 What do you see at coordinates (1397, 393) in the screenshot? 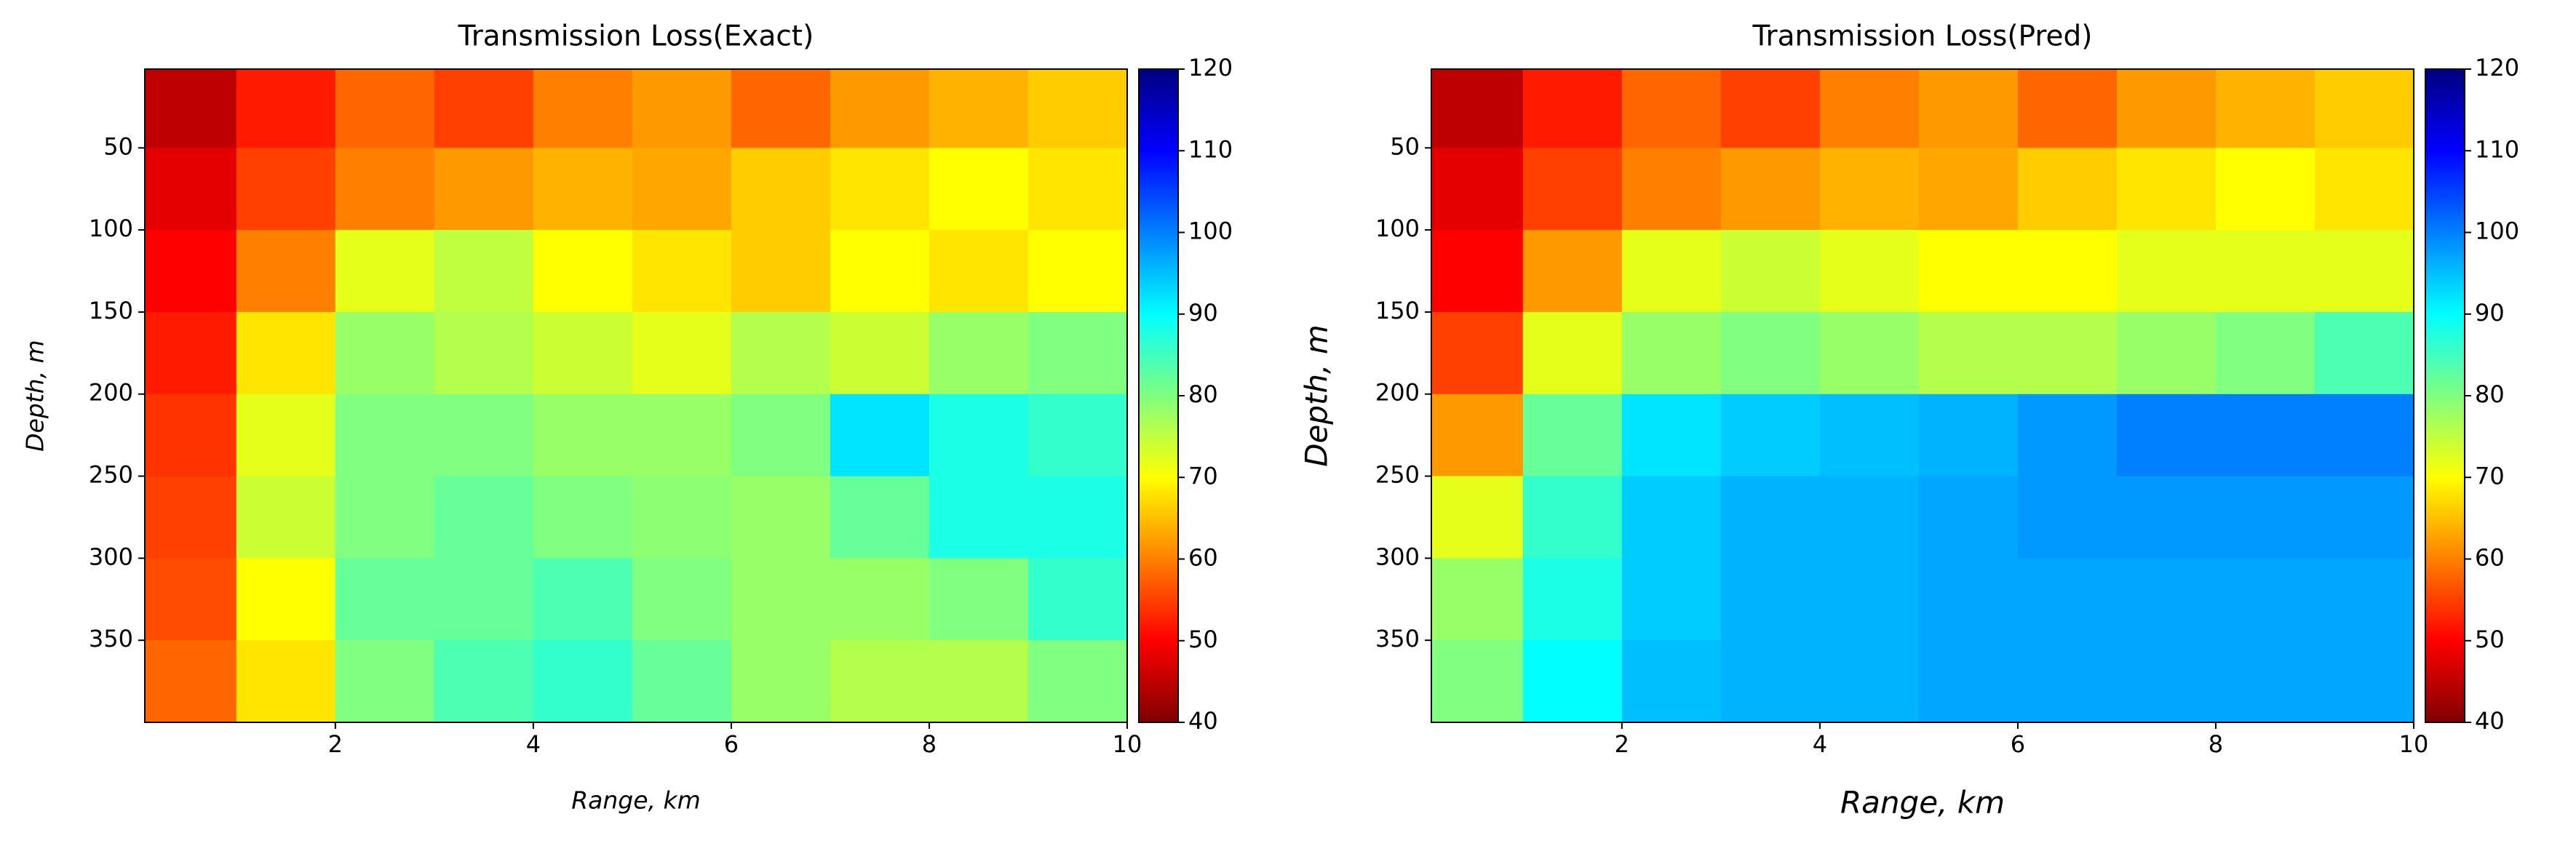
I see `y-tick-label: 200` at bounding box center [1397, 393].